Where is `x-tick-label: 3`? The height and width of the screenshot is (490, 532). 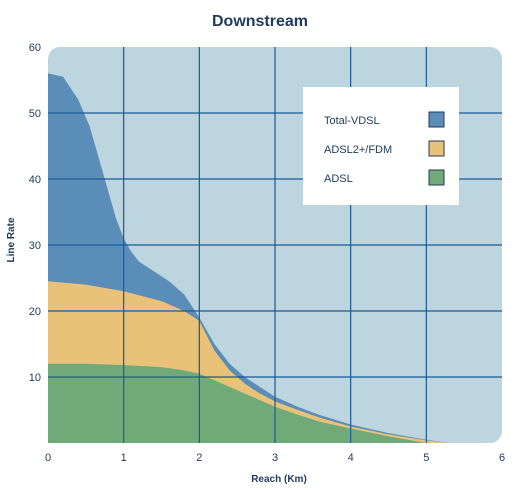 x-tick-label: 3 is located at coordinates (275, 458).